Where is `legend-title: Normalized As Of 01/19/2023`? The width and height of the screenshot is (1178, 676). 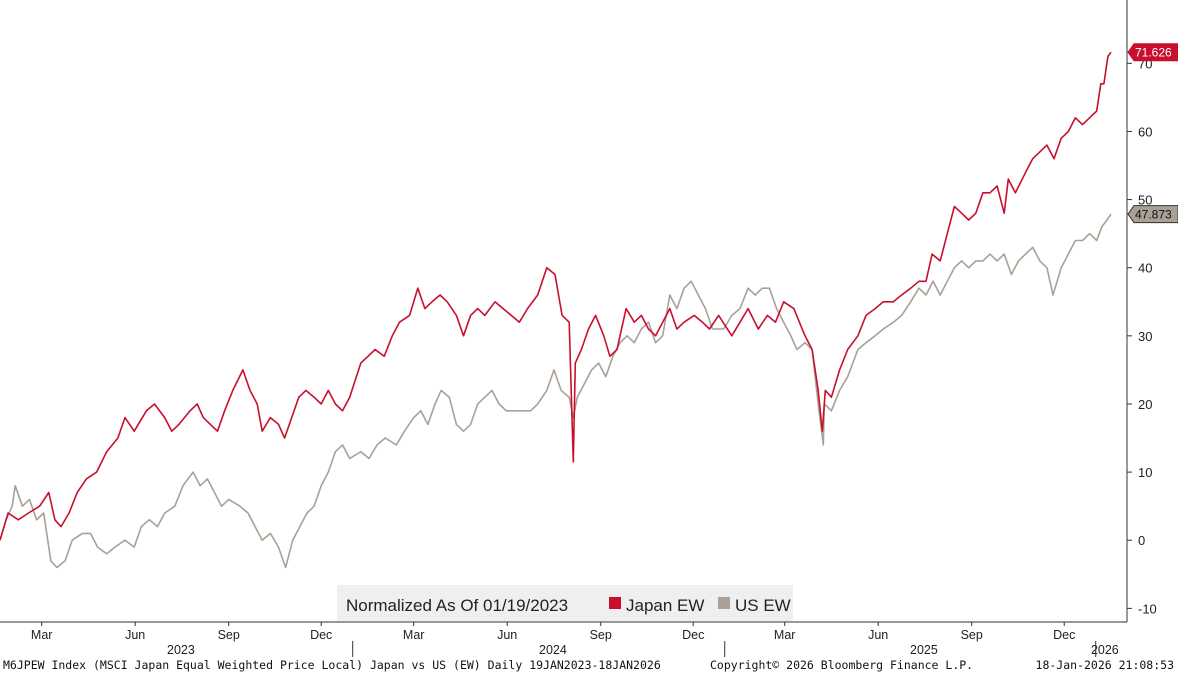 legend-title: Normalized As Of 01/19/2023 is located at coordinates (457, 605).